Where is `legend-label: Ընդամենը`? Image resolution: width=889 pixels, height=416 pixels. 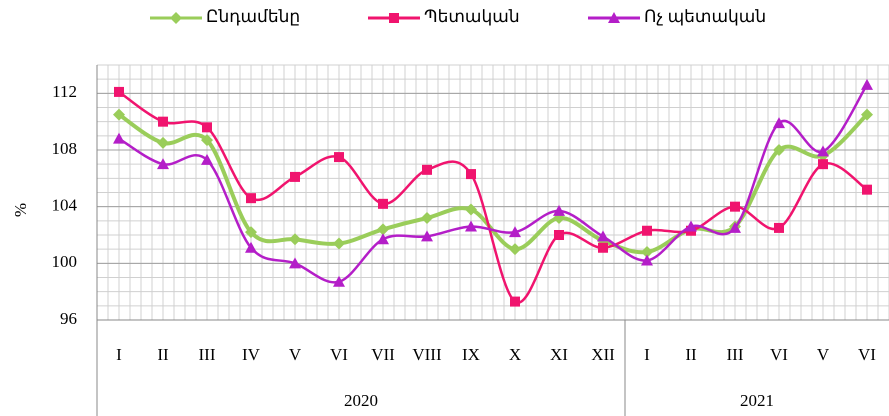
legend-label: Ընդամենը is located at coordinates (253, 16).